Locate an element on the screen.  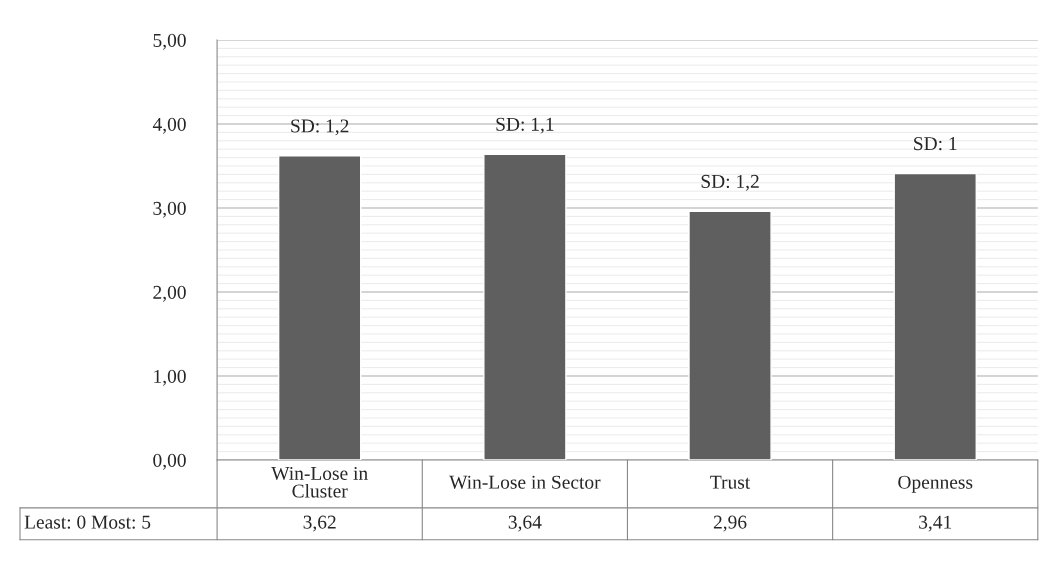
x-tick-label: Openness is located at coordinates (935, 484).